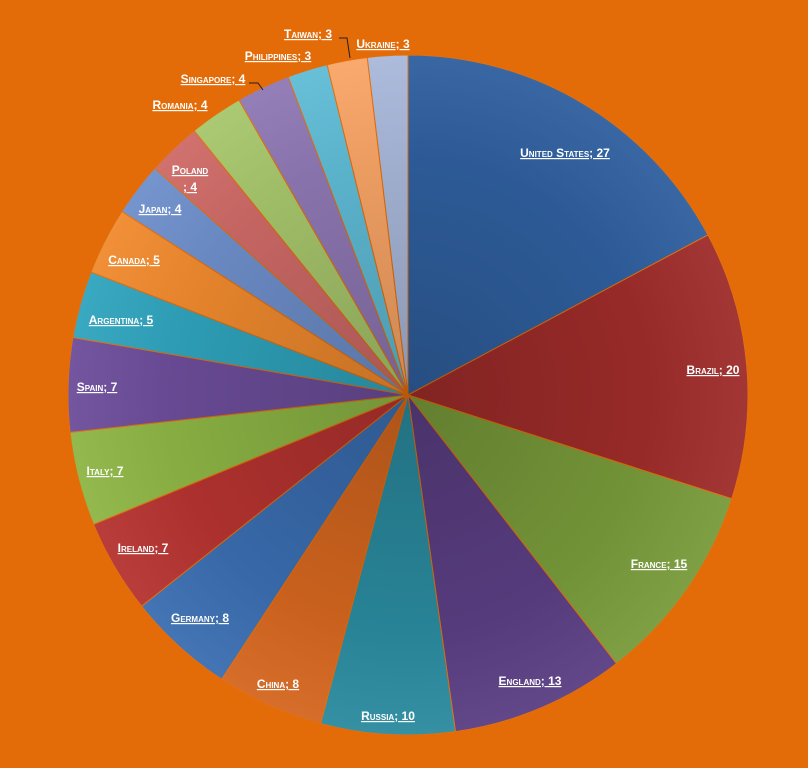  I want to click on slice-label-ireland: Ireland; 7, so click(143, 548).